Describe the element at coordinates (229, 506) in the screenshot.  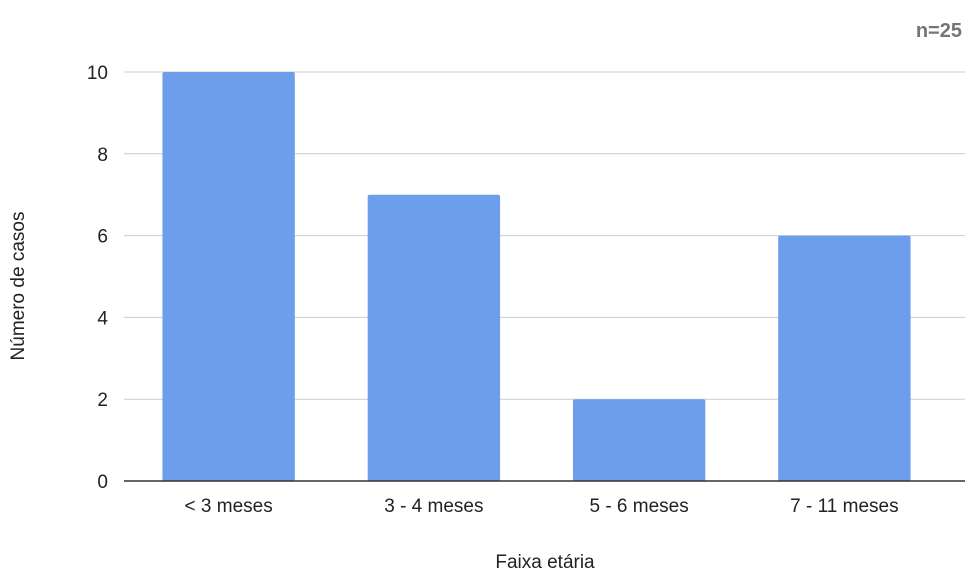
I see `x-tick-label: < 3 meses` at that location.